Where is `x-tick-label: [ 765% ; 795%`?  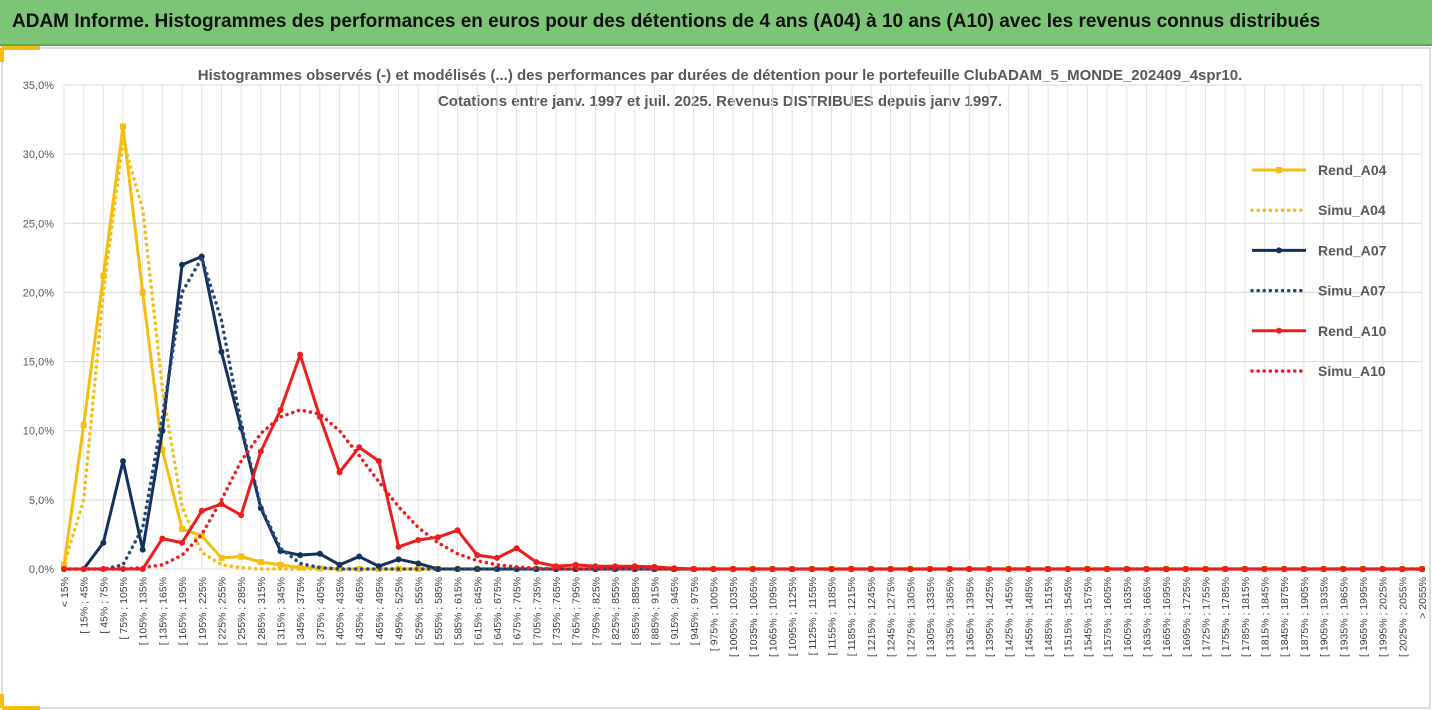 x-tick-label: [ 765% ; 795% is located at coordinates (577, 611).